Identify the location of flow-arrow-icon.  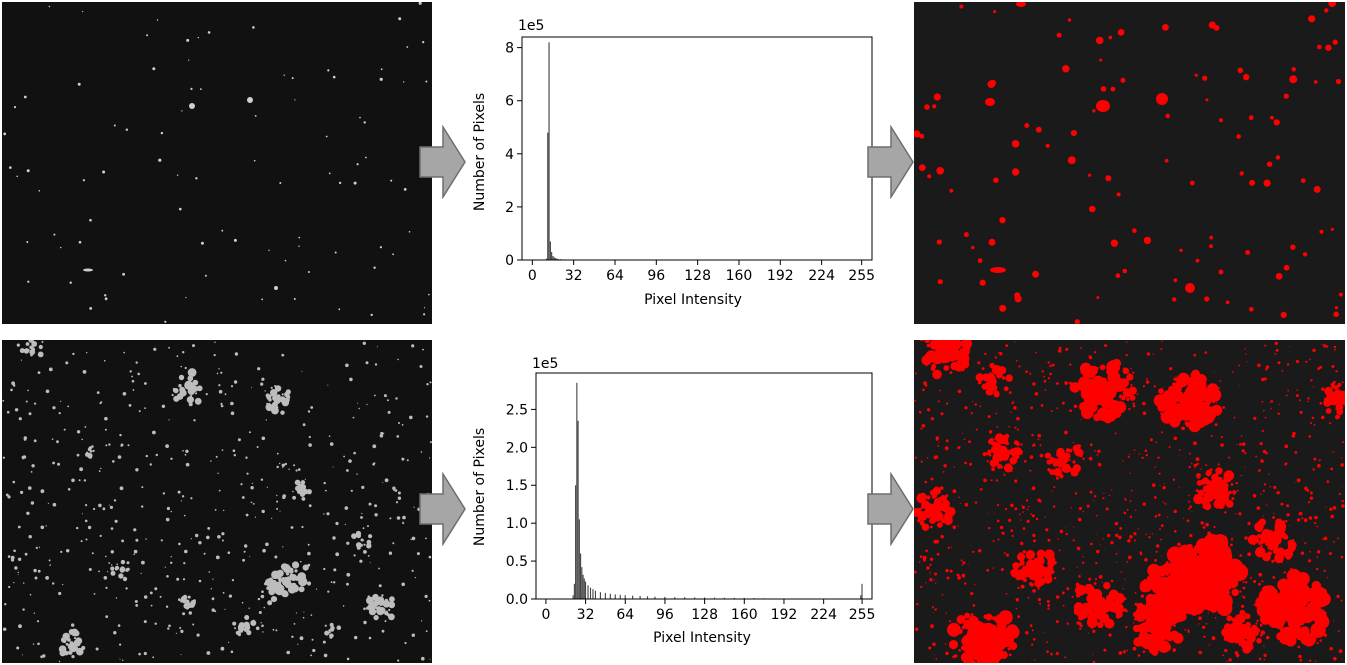
(442, 162).